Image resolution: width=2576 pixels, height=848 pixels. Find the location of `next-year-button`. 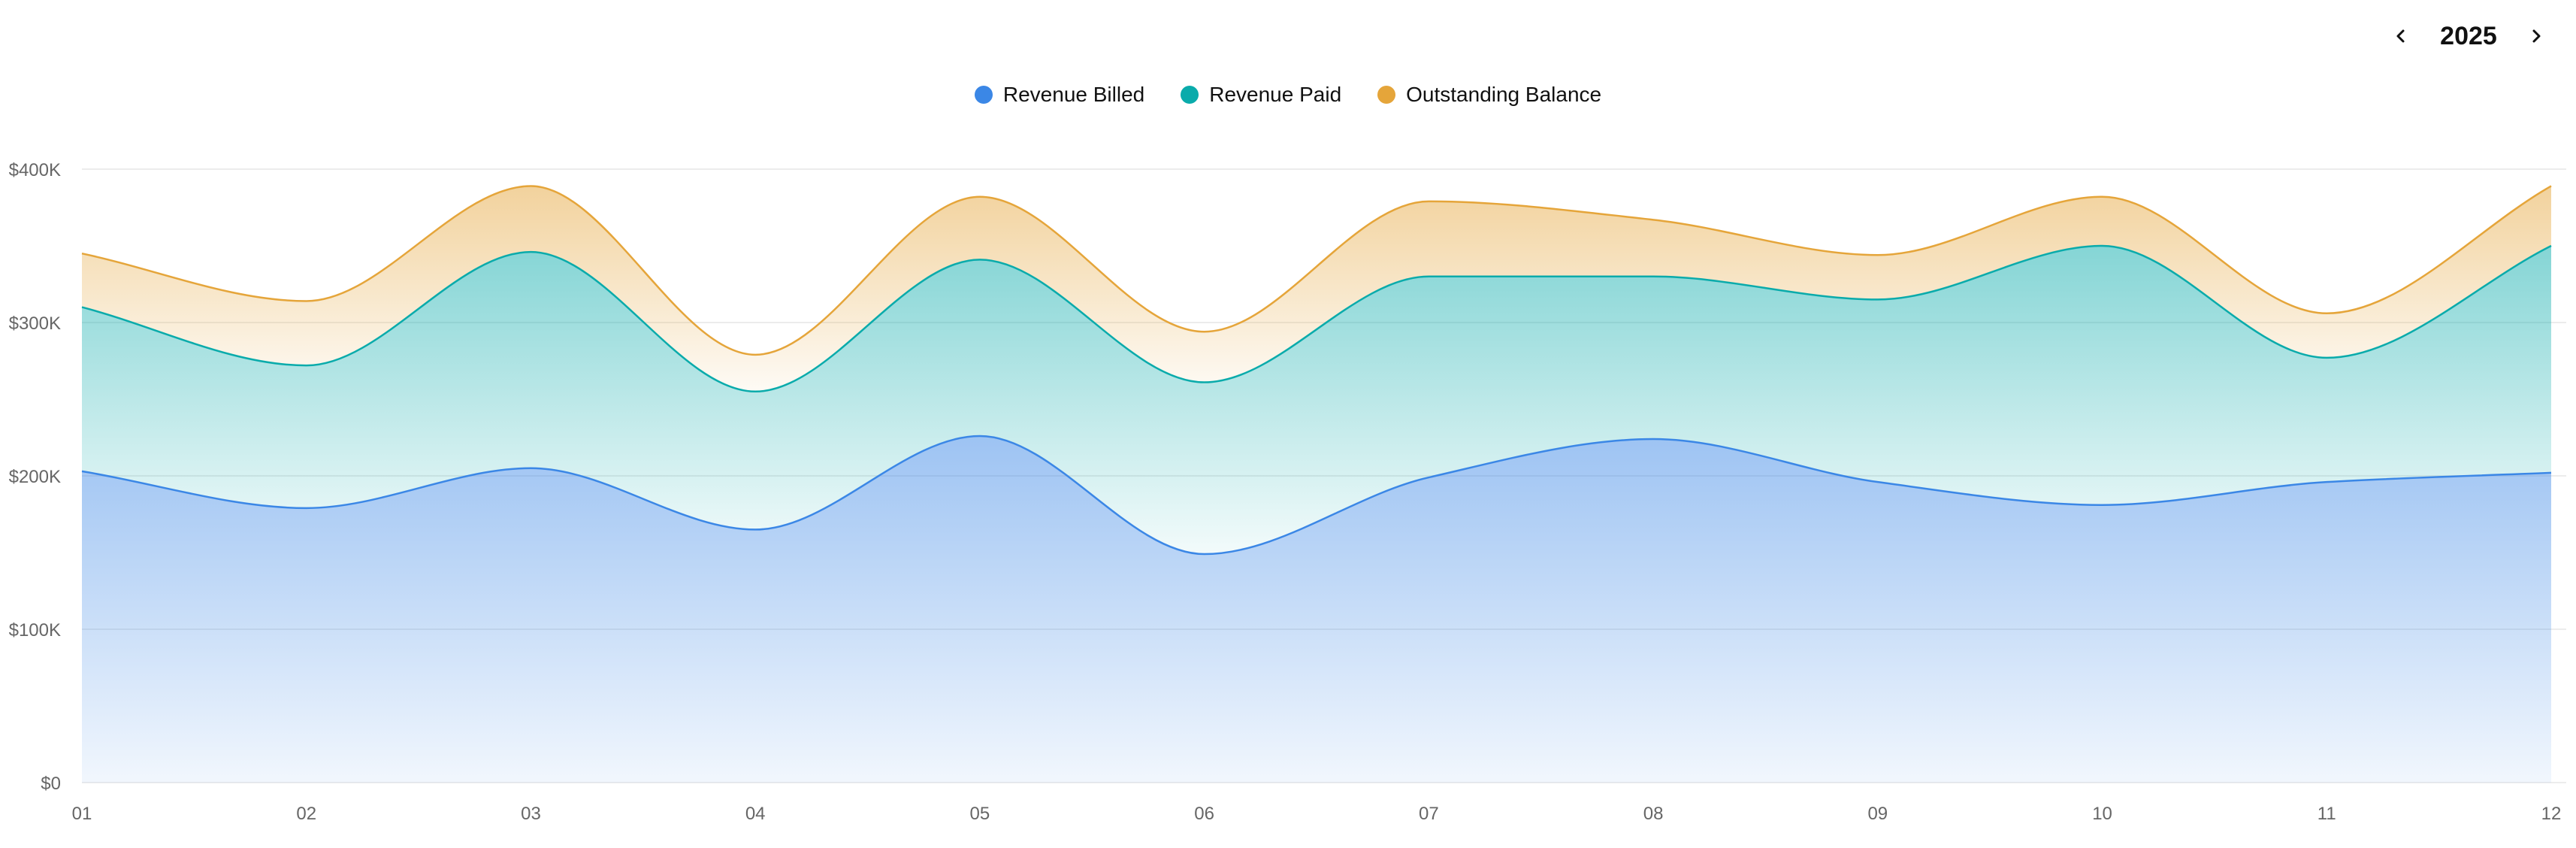

next-year-button is located at coordinates (2536, 36).